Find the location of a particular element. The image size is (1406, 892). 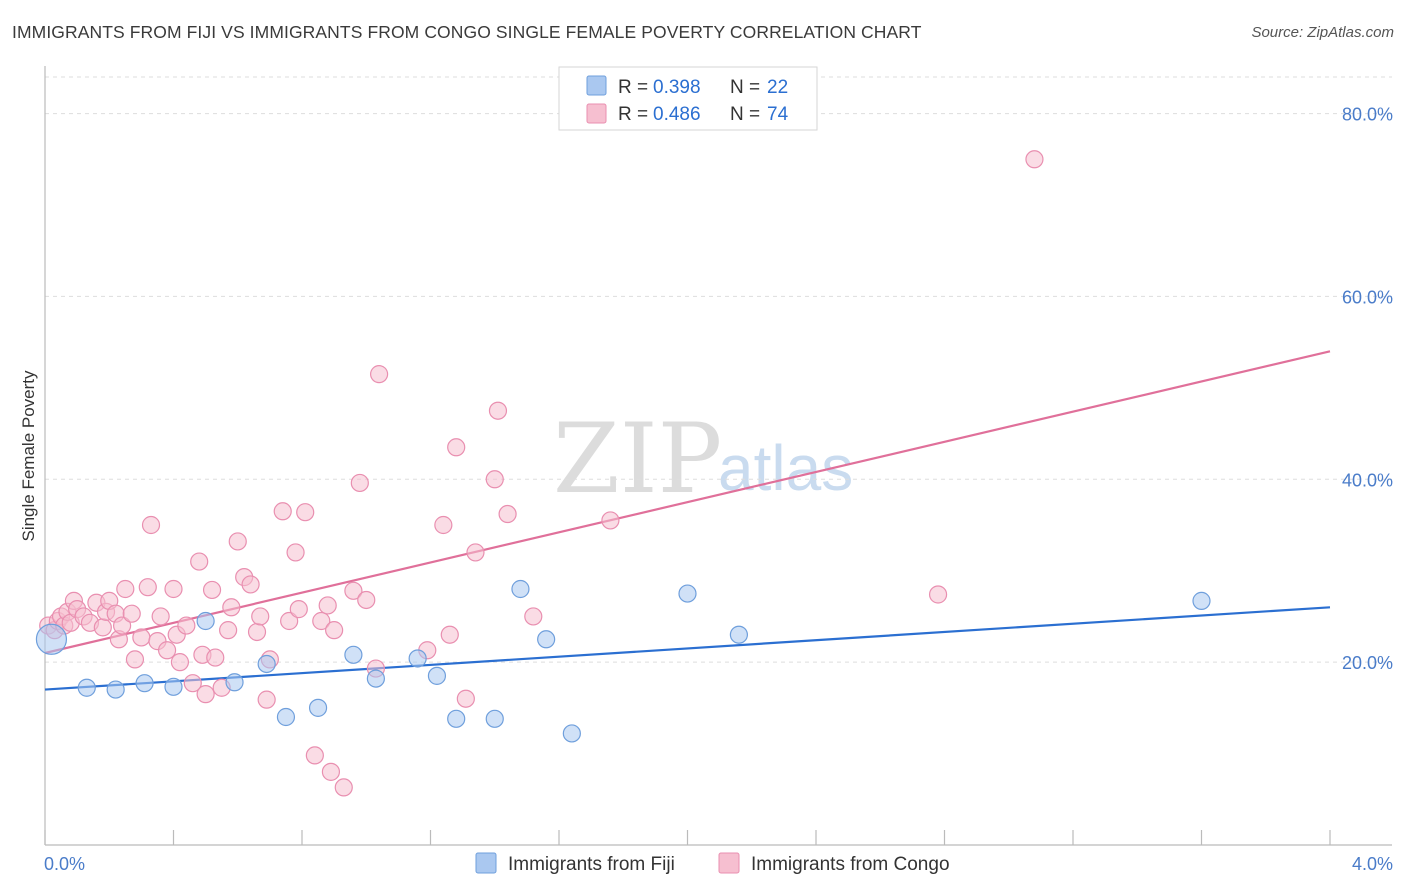

congo-n-value: 74 is located at coordinates (778, 114).